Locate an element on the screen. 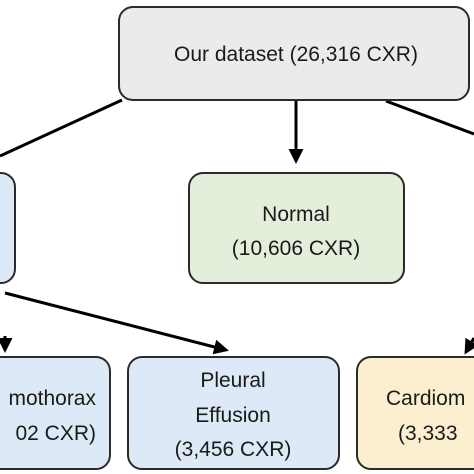 The height and width of the screenshot is (474, 474). node-cardiomegaly-box is located at coordinates (415, 413).